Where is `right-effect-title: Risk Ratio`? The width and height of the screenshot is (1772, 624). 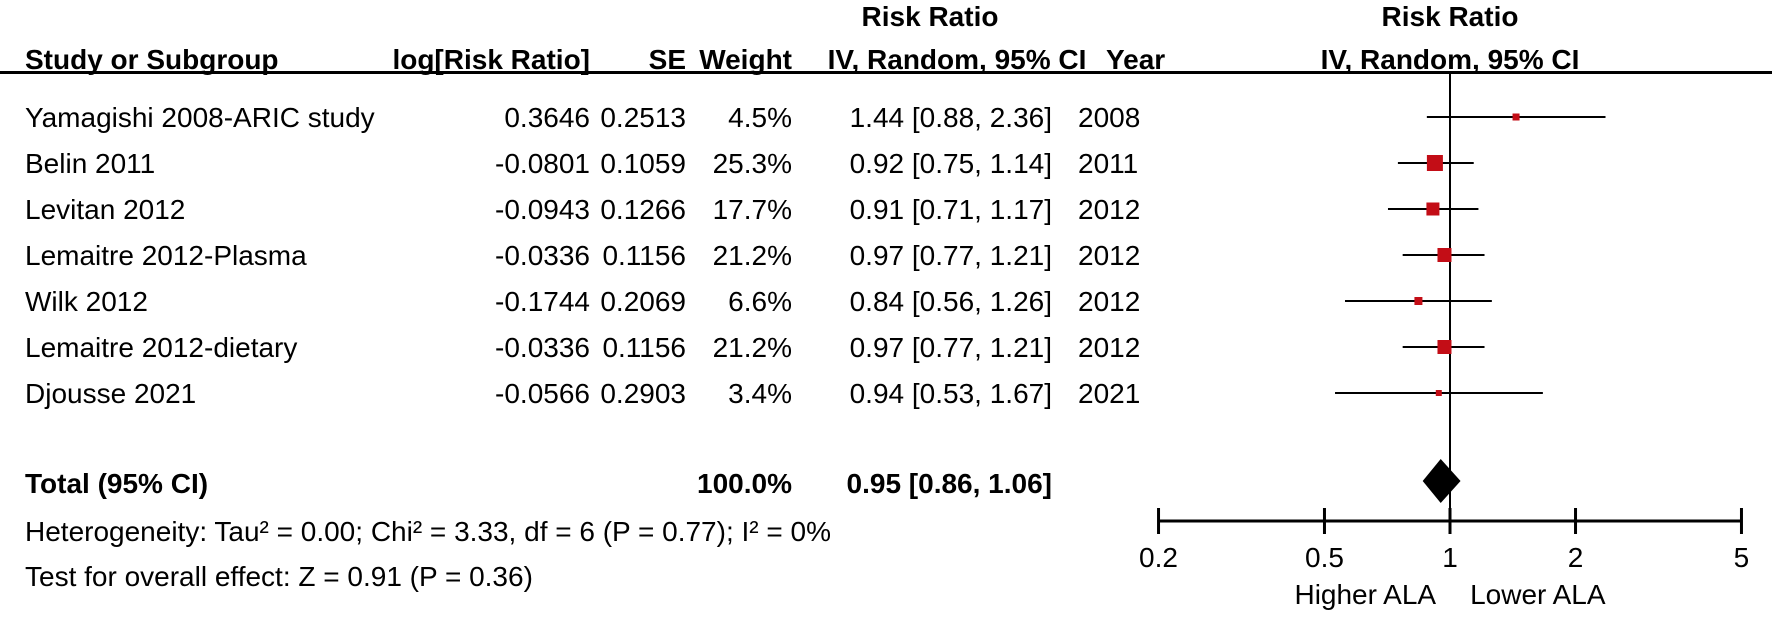 right-effect-title: Risk Ratio is located at coordinates (1450, 16).